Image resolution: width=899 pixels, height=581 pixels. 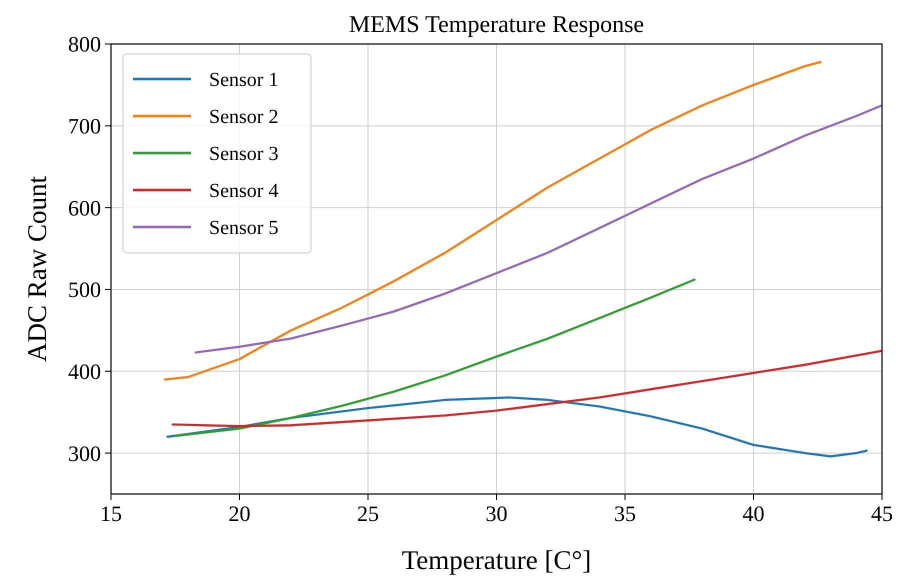 I want to click on legend-label: Sensor 3, so click(x=243, y=154).